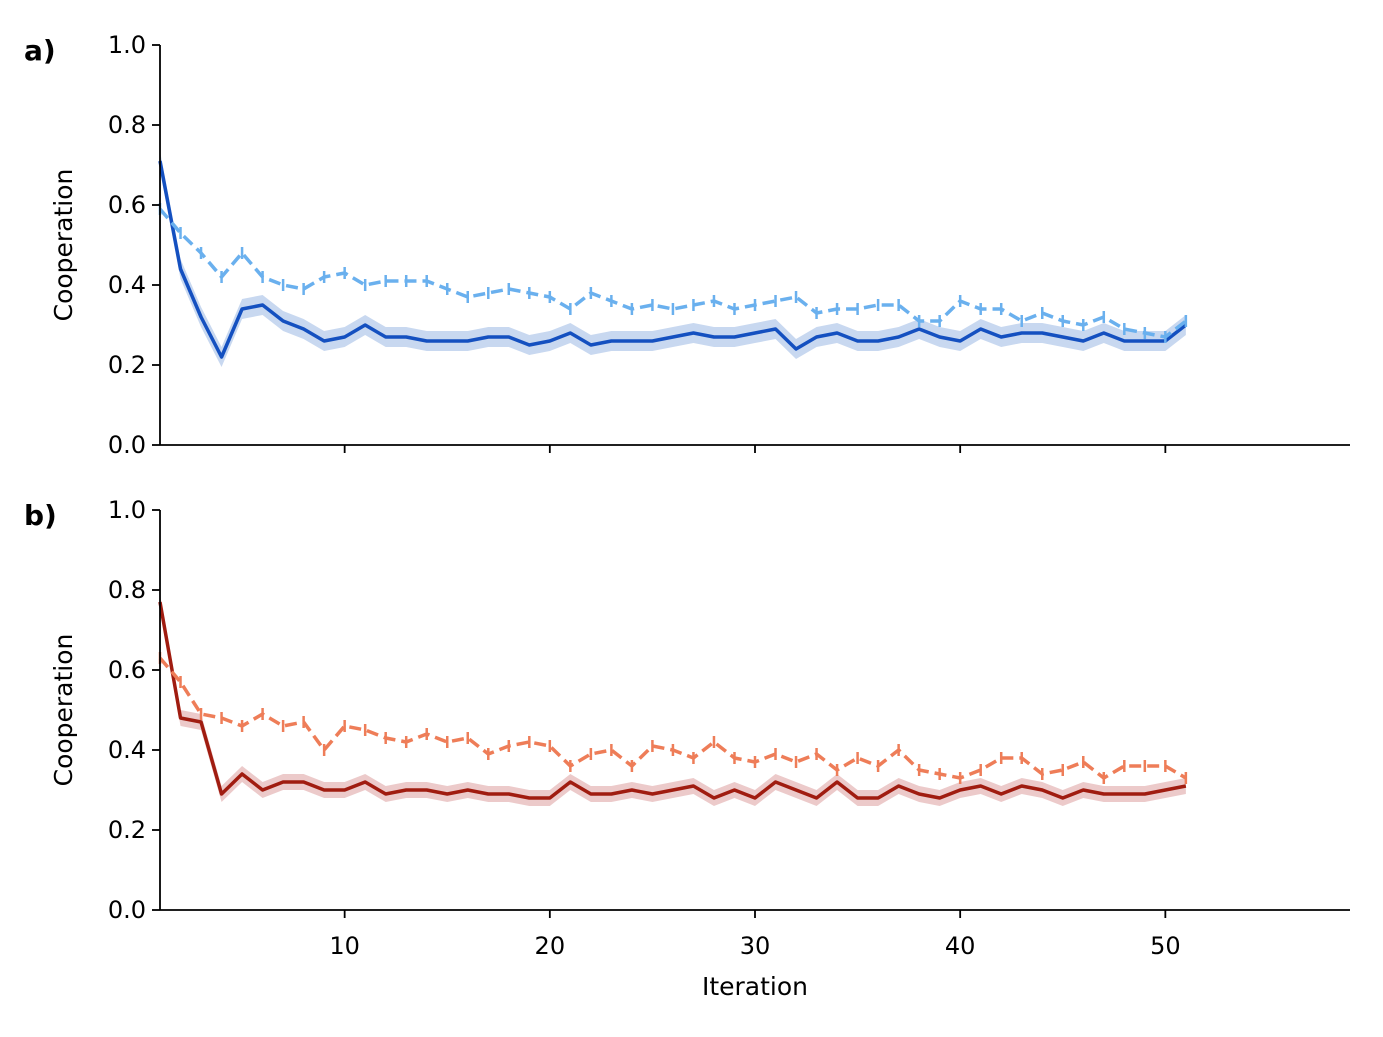 This screenshot has height=1037, width=1383. What do you see at coordinates (40, 50) in the screenshot?
I see `panel-label: a)` at bounding box center [40, 50].